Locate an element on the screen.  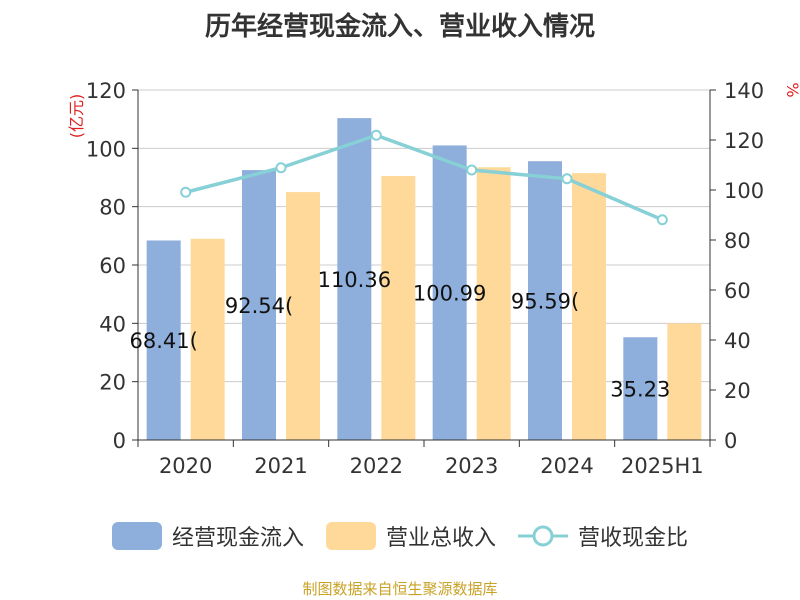
legend-label-total-revenue: 营业总收入 is located at coordinates (440, 538).